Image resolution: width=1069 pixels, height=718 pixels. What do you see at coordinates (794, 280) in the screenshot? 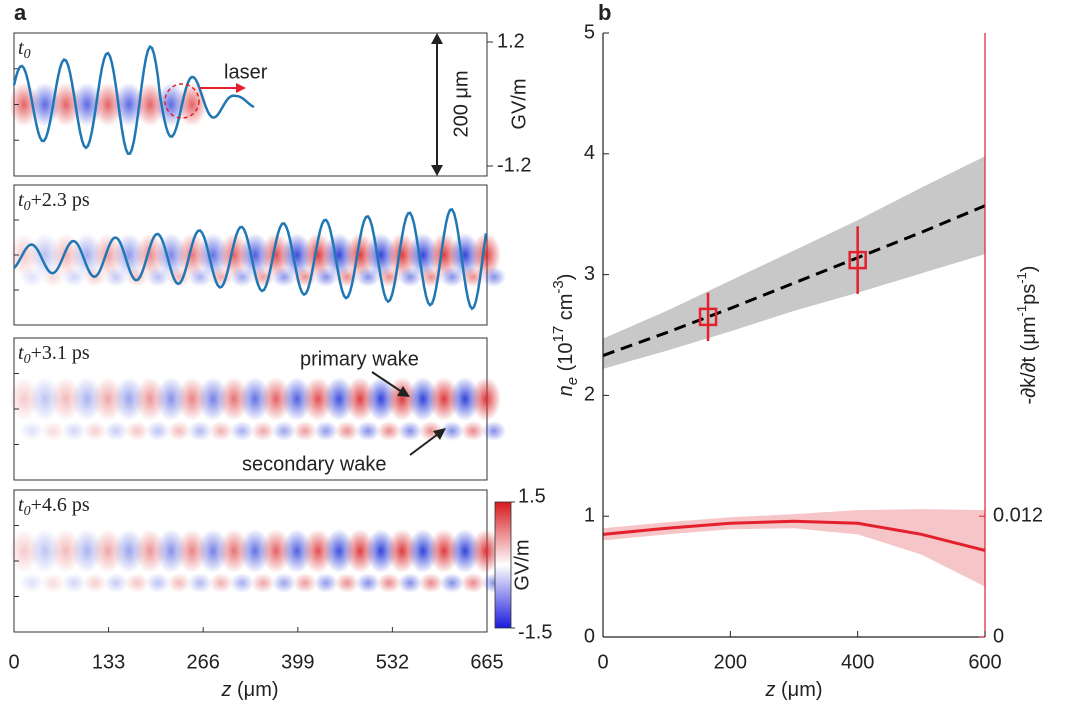
I see `line` at bounding box center [794, 280].